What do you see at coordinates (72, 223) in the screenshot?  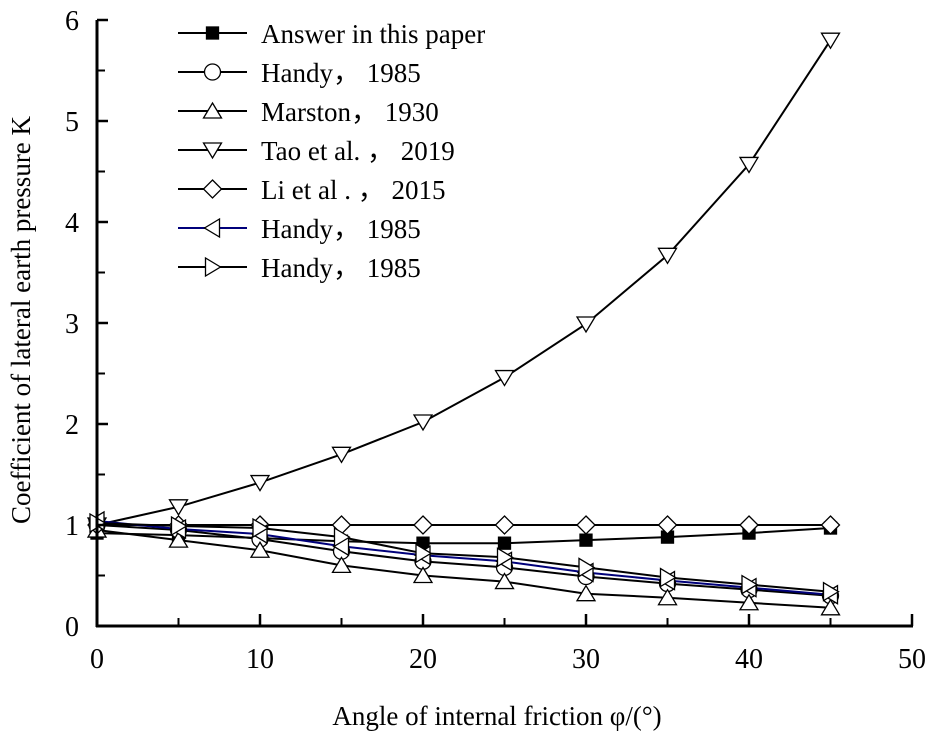 I see `y-tick-label: 4` at bounding box center [72, 223].